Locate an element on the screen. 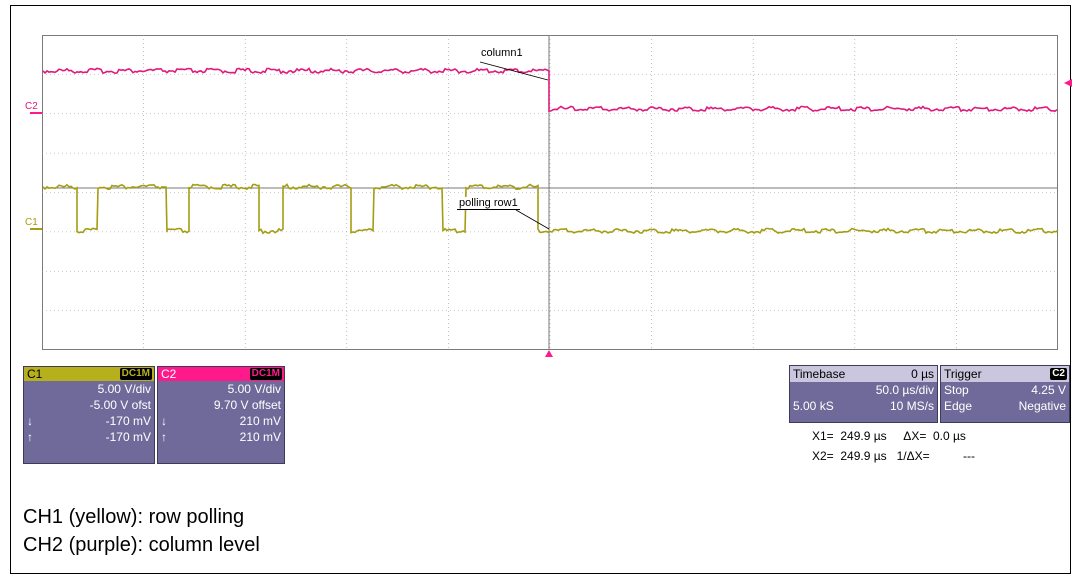 This screenshot has height=579, width=1084. timebase-per-div: 50.0 µs/div is located at coordinates (904, 390).